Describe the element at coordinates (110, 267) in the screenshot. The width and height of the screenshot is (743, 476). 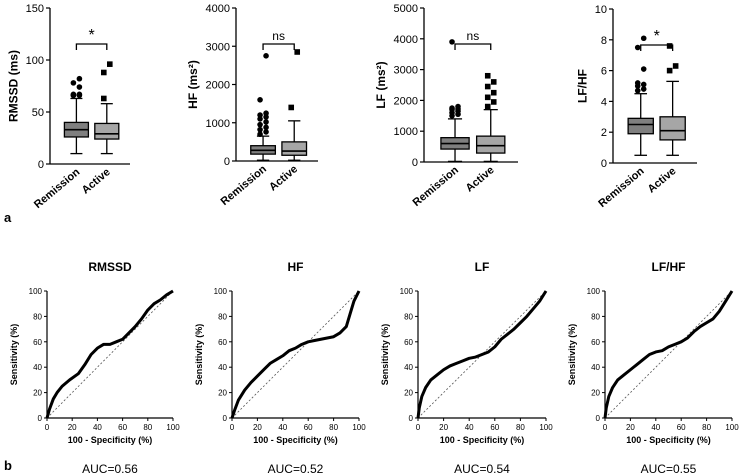
I see `chart-title: RMSSD` at that location.